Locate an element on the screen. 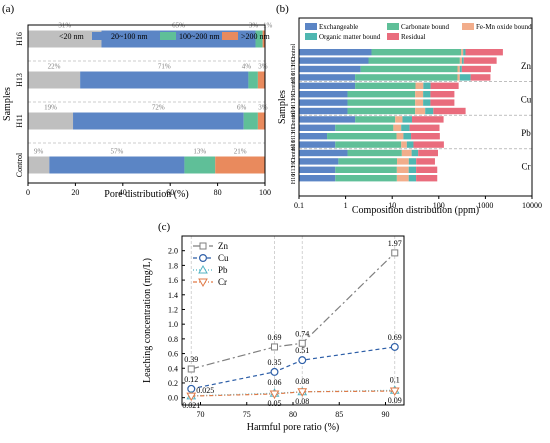 The image size is (550, 443). tick-x-a-0: 0 is located at coordinates (28, 192).